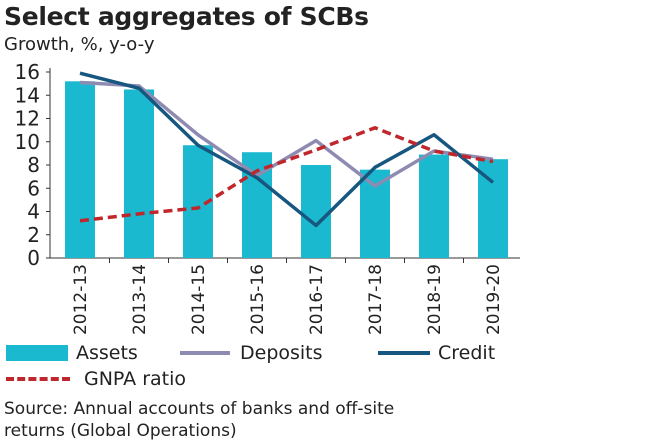 The height and width of the screenshot is (442, 660). What do you see at coordinates (33, 258) in the screenshot?
I see `y-tick-label: 0` at bounding box center [33, 258].